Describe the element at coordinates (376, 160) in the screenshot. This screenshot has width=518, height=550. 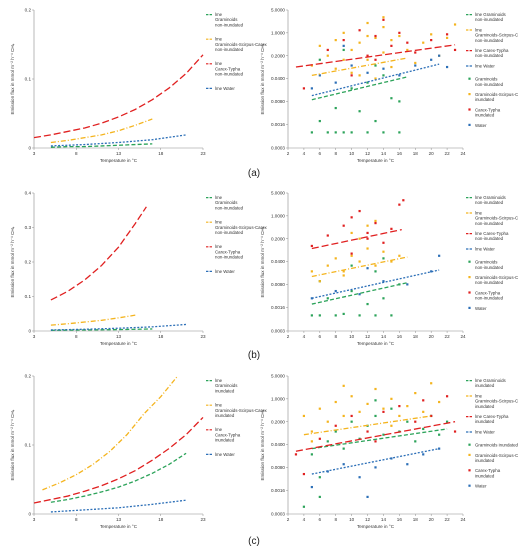
I see `x-axis-label: Temperature in °C` at that location.